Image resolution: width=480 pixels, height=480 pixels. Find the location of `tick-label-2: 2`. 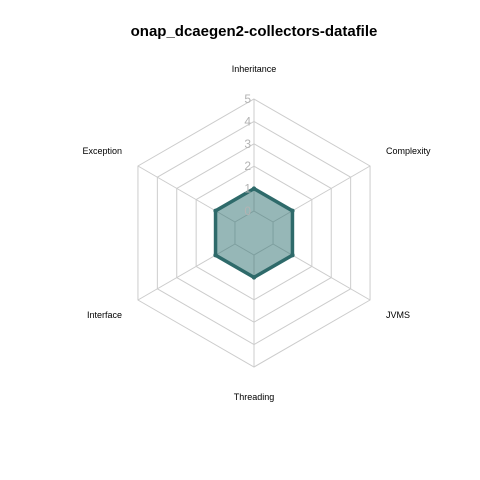

tick-label-2: 2 is located at coordinates (247, 166).